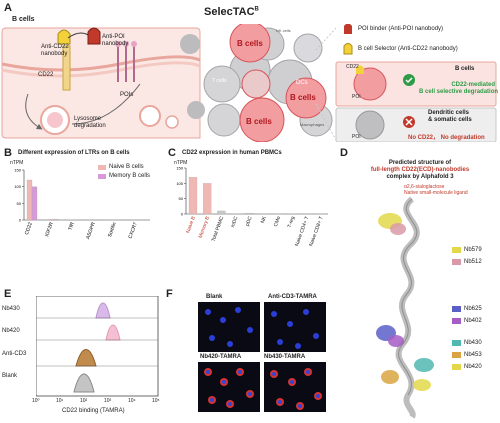  Describe the element at coordinates (90, 122) in the screenshot. I see `lysosome-label: Lysosome degradation` at that location.